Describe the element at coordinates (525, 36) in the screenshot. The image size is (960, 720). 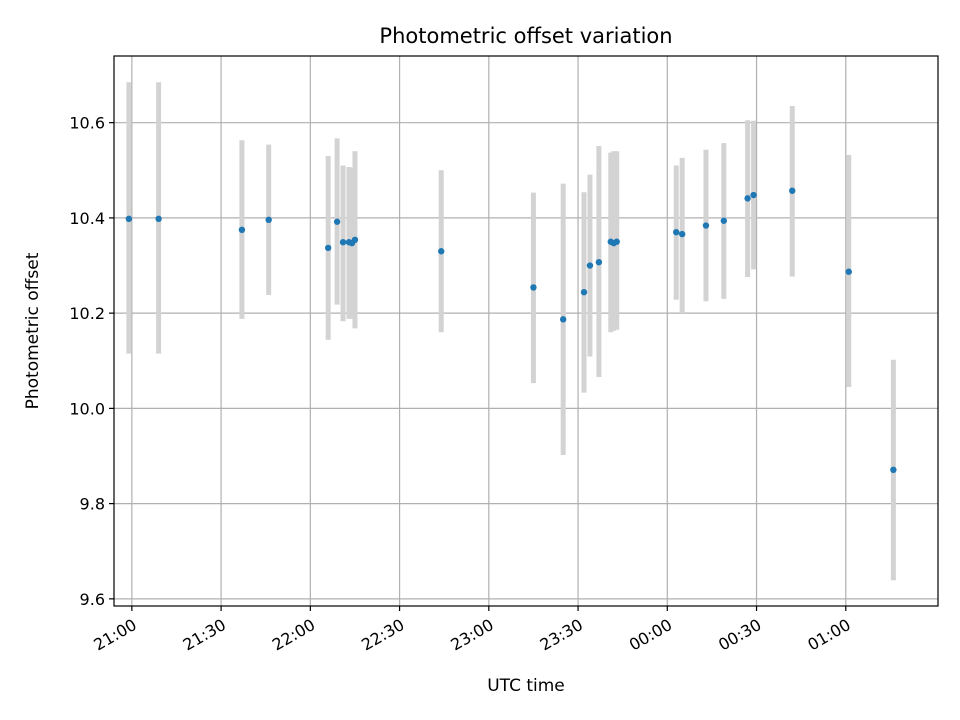
I see `chart-title: Photometric offset variation` at that location.